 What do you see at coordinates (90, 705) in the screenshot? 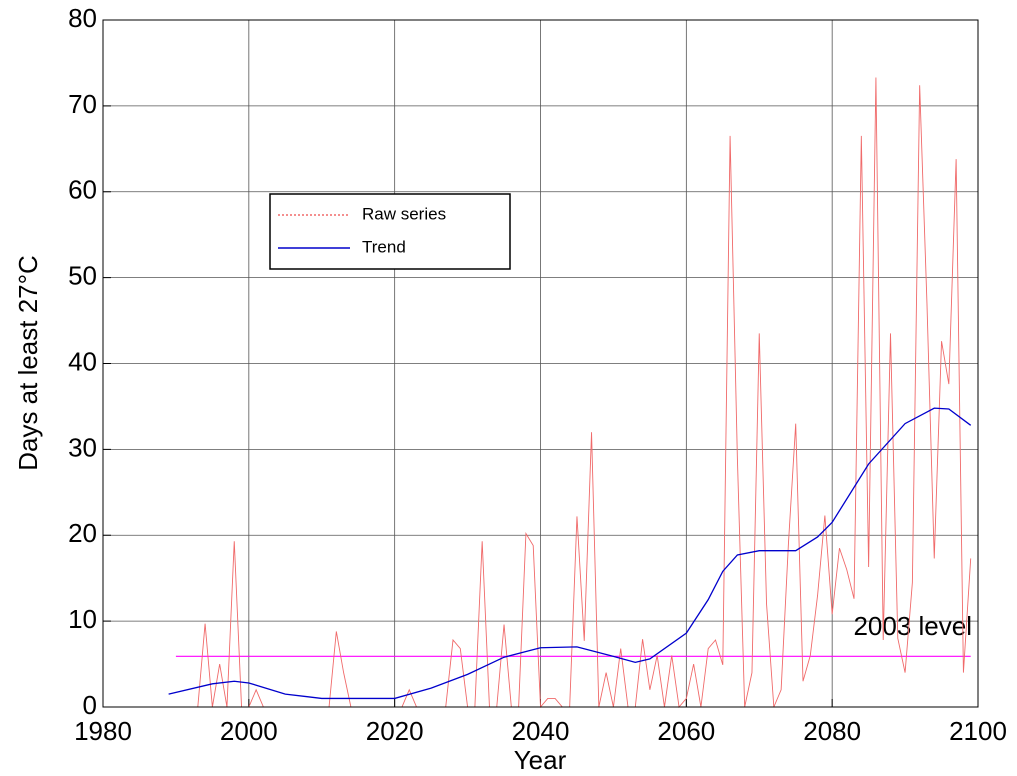
I see `y-tick-label: 0` at bounding box center [90, 705].